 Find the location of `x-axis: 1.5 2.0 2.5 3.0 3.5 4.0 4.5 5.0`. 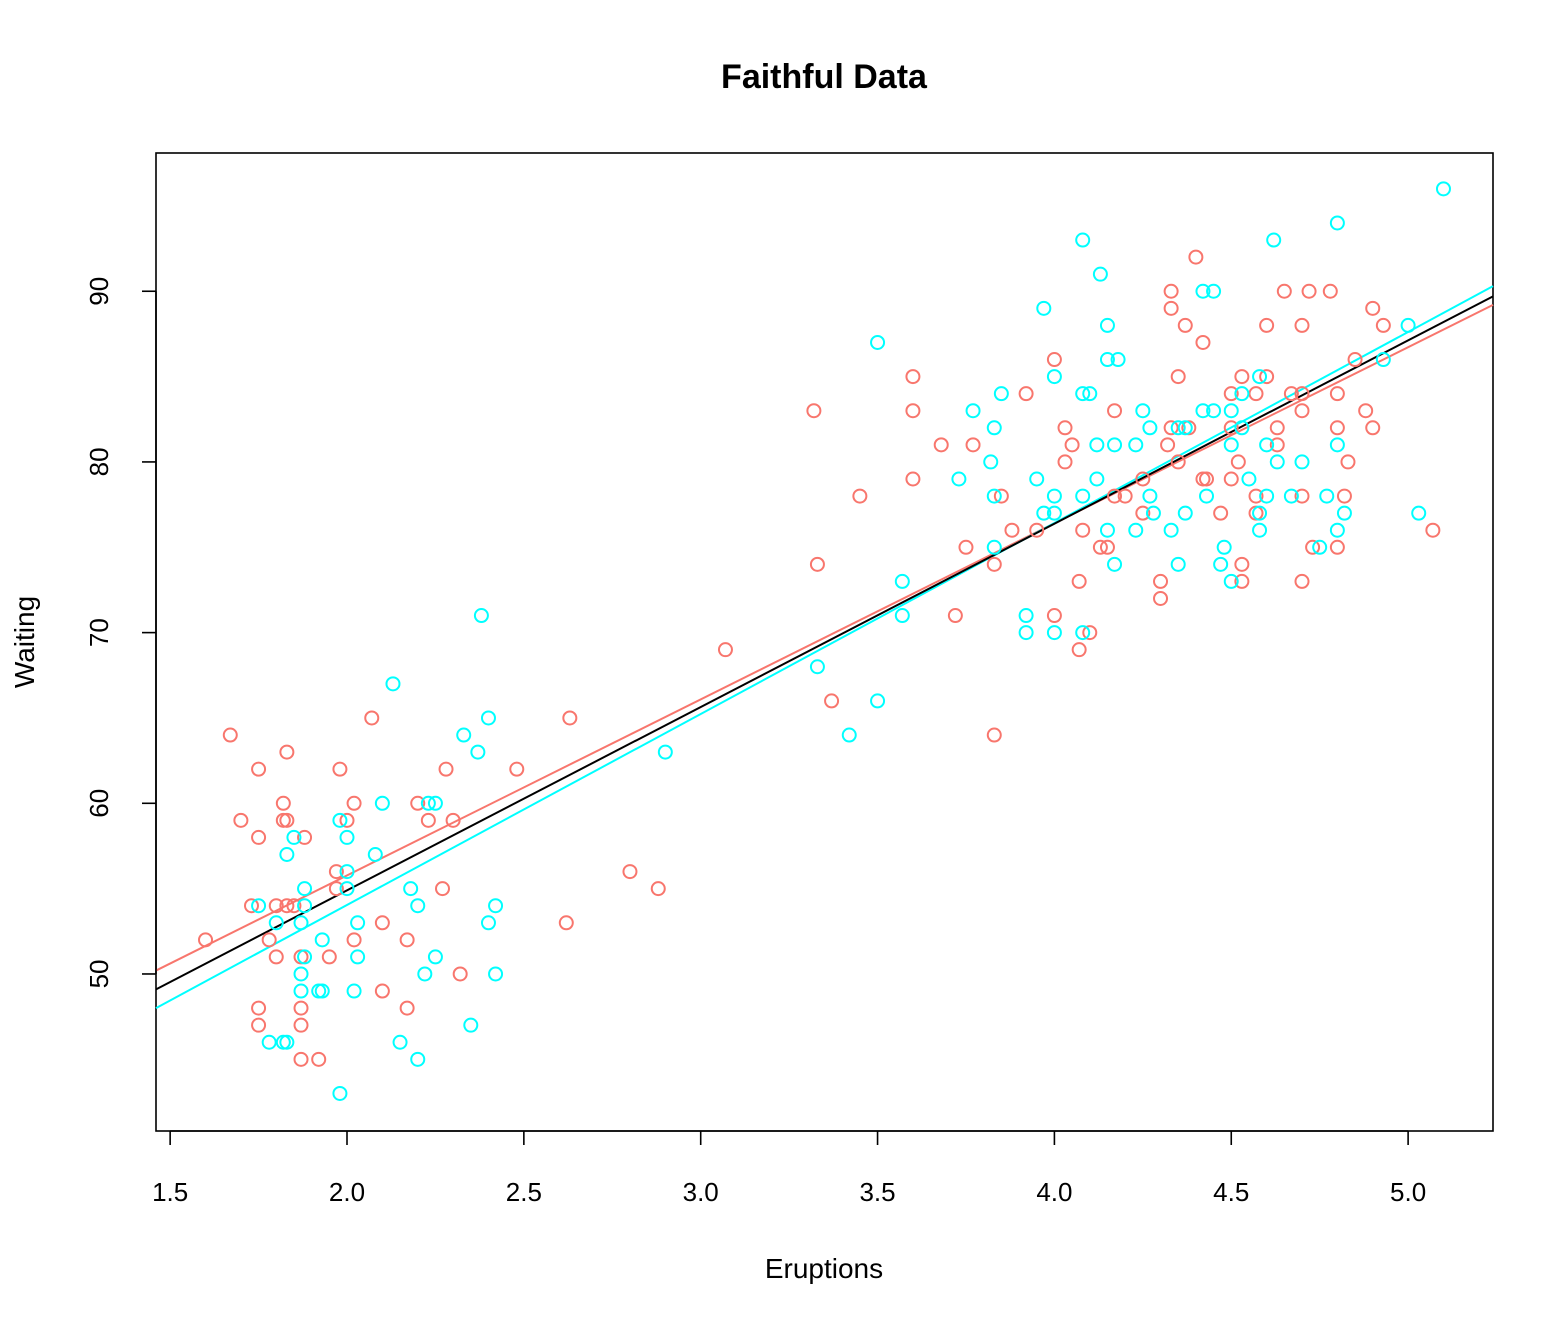

x-axis: 1.5 2.0 2.5 3.0 3.5 4.0 4.5 5.0 is located at coordinates (789, 1168).